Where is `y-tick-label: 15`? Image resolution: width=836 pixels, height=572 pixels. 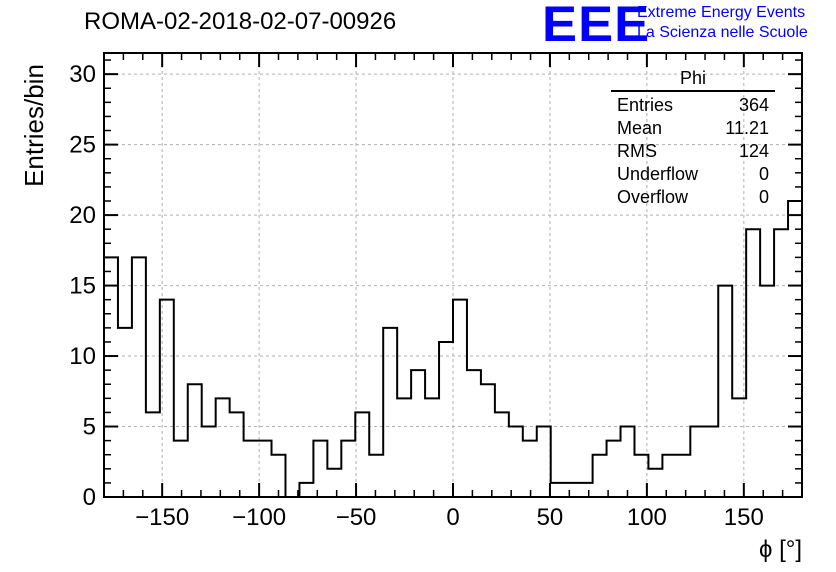 y-tick-label: 15 is located at coordinates (82, 286).